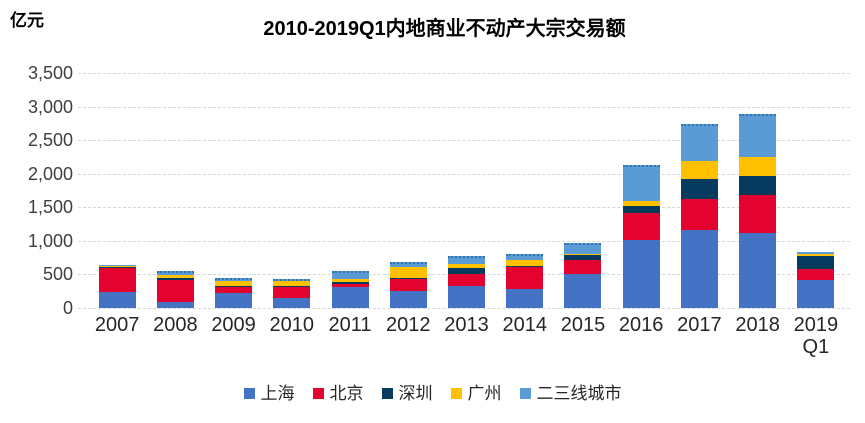  Describe the element at coordinates (816, 347) in the screenshot. I see `x-axis-tick-line: Q1` at that location.